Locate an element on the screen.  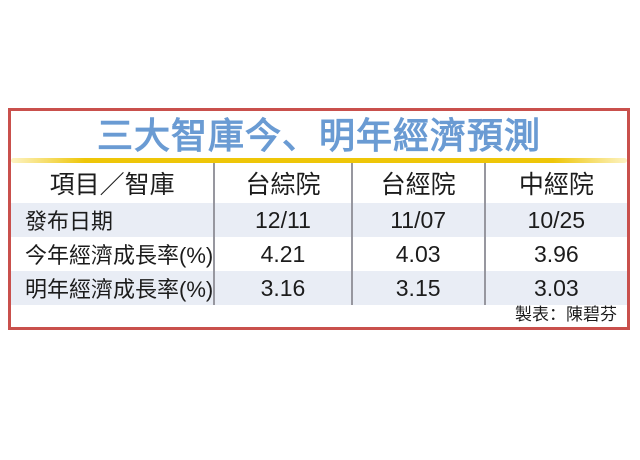
row-label: 今年經濟成長率(%) is located at coordinates (113, 254).